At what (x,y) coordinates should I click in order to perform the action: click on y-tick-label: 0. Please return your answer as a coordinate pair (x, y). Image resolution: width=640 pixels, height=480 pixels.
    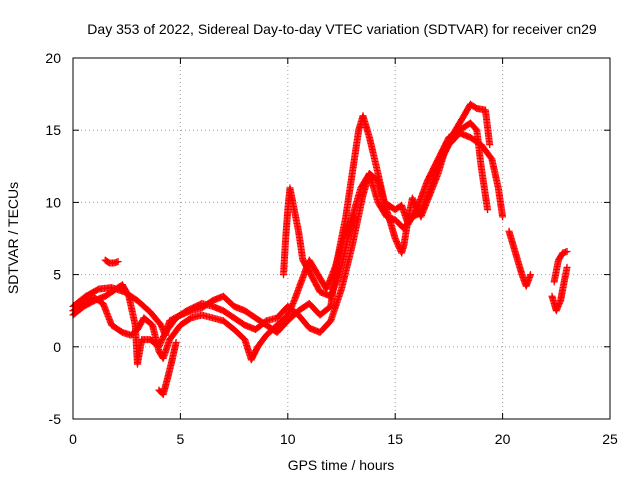
    Looking at the image, I should click on (57, 347).